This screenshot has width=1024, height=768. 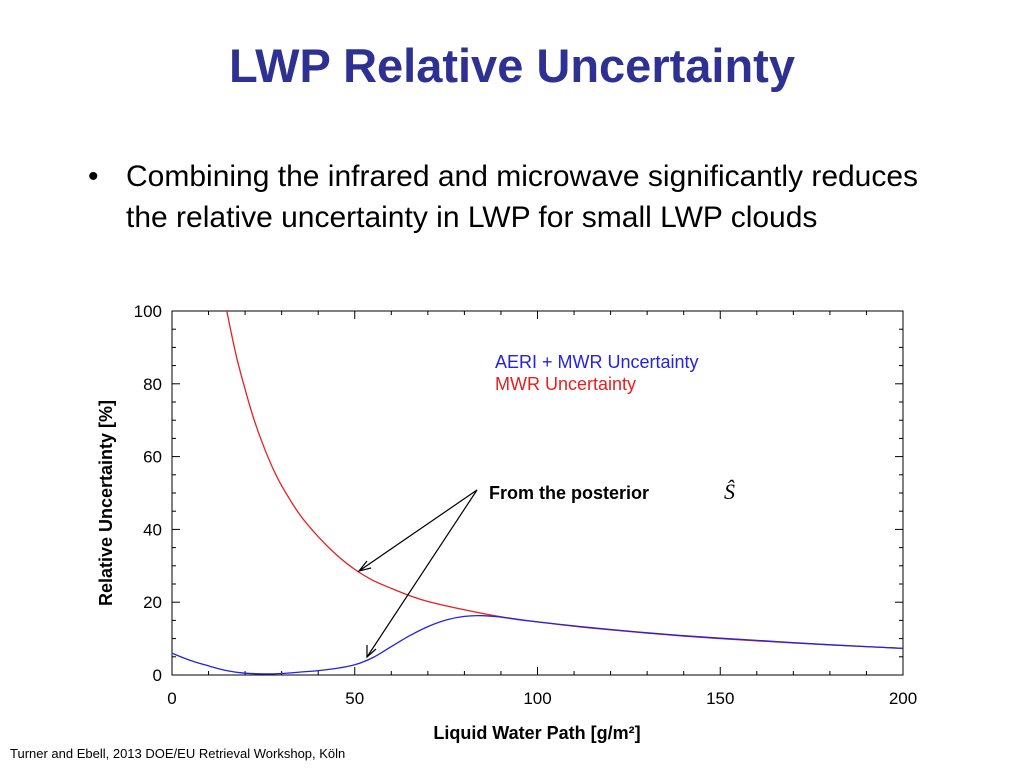 What do you see at coordinates (152, 384) in the screenshot?
I see `y-tick-label: 80` at bounding box center [152, 384].